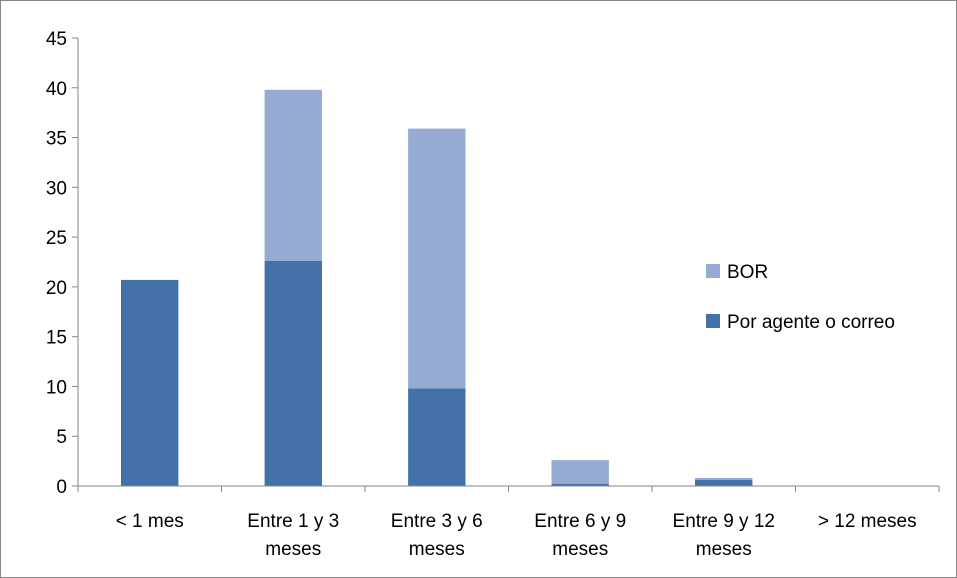  Describe the element at coordinates (56, 238) in the screenshot. I see `y-tick-label: 25` at that location.